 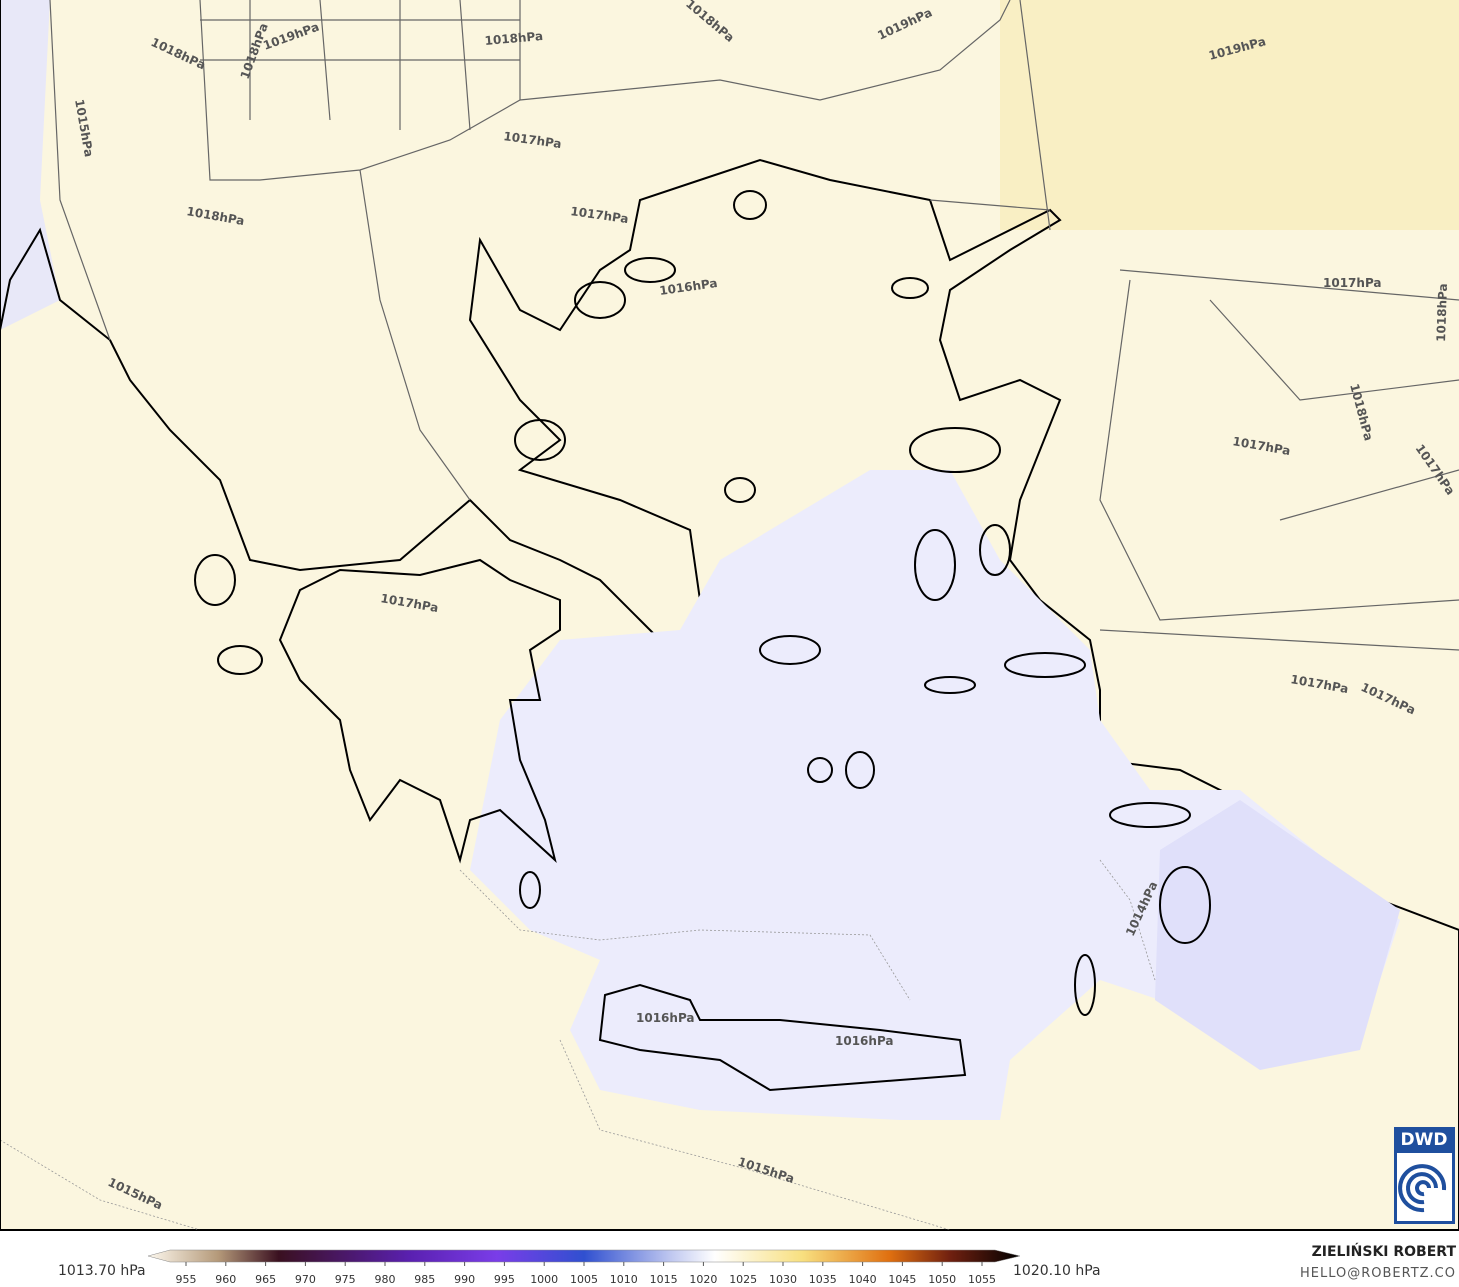 I want to click on colorbar-tick-label: 955, so click(x=186, y=1279).